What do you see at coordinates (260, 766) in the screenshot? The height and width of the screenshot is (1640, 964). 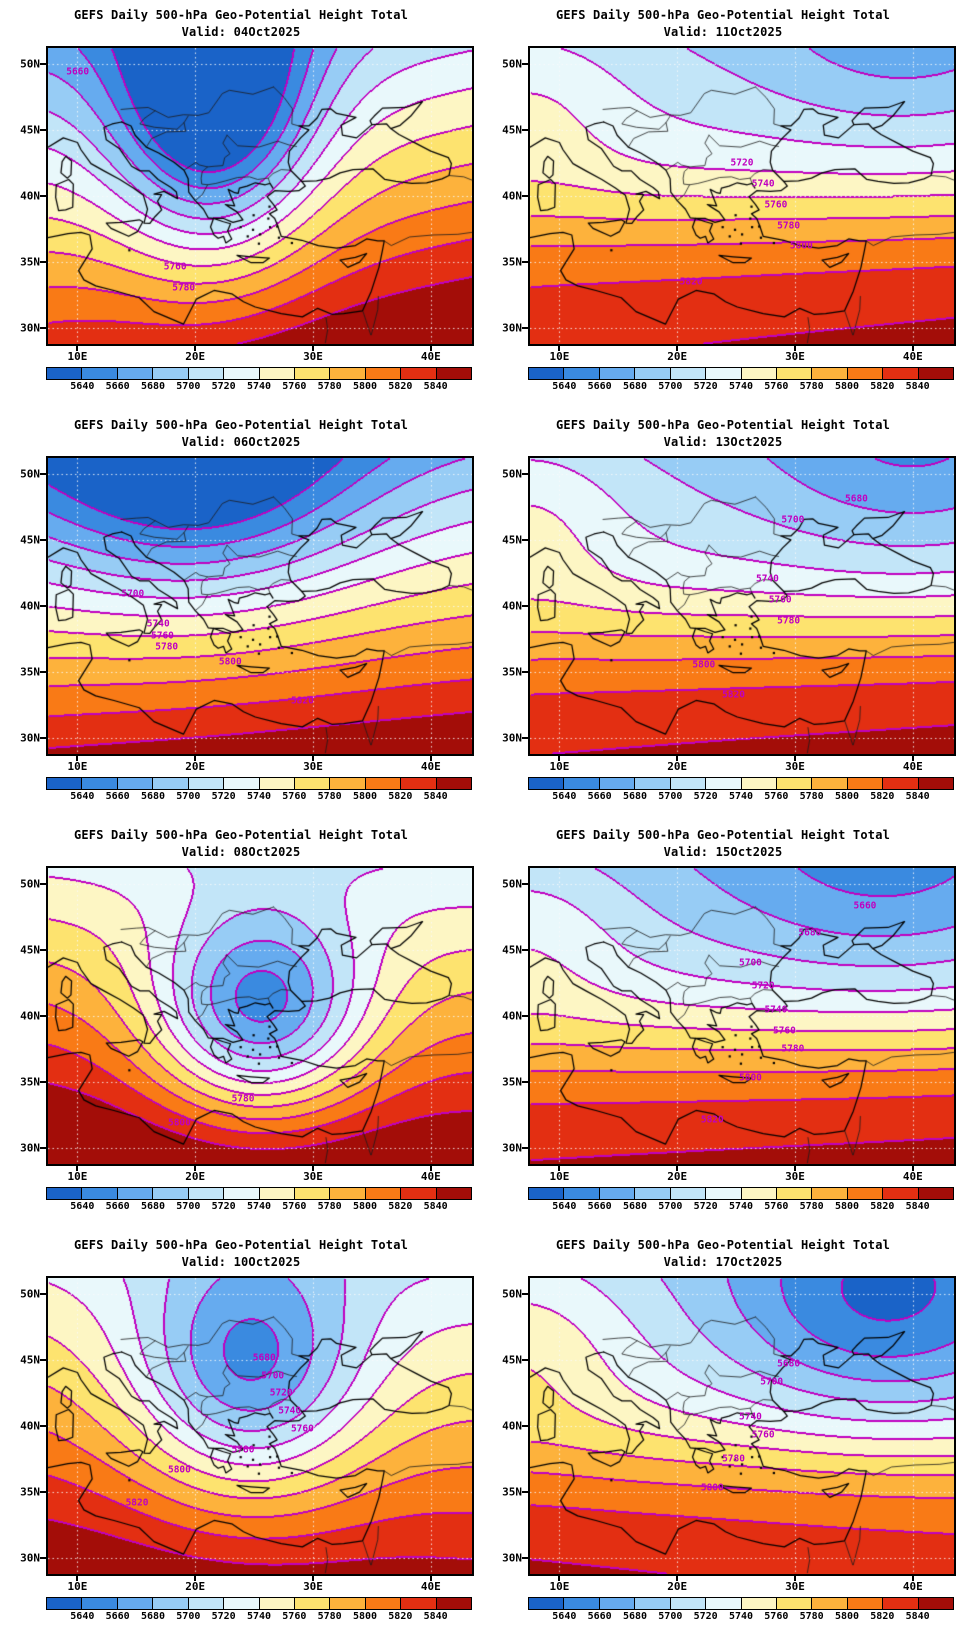 I see `lon-axis-labels: 10E 20E 30E 40E` at bounding box center [260, 766].